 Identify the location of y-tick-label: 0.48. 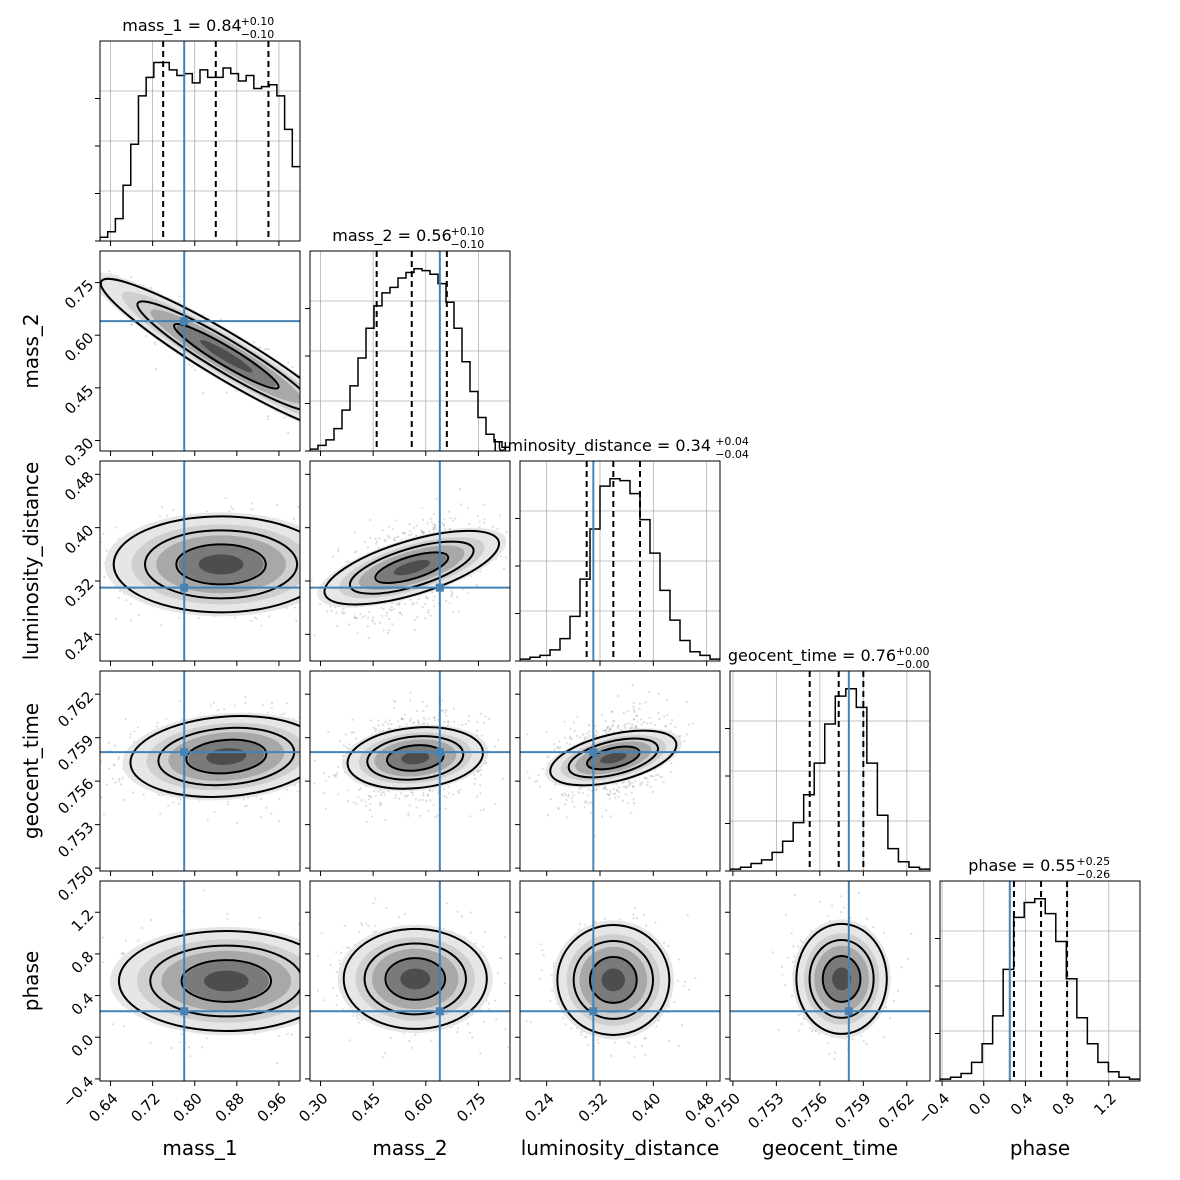
(79, 486).